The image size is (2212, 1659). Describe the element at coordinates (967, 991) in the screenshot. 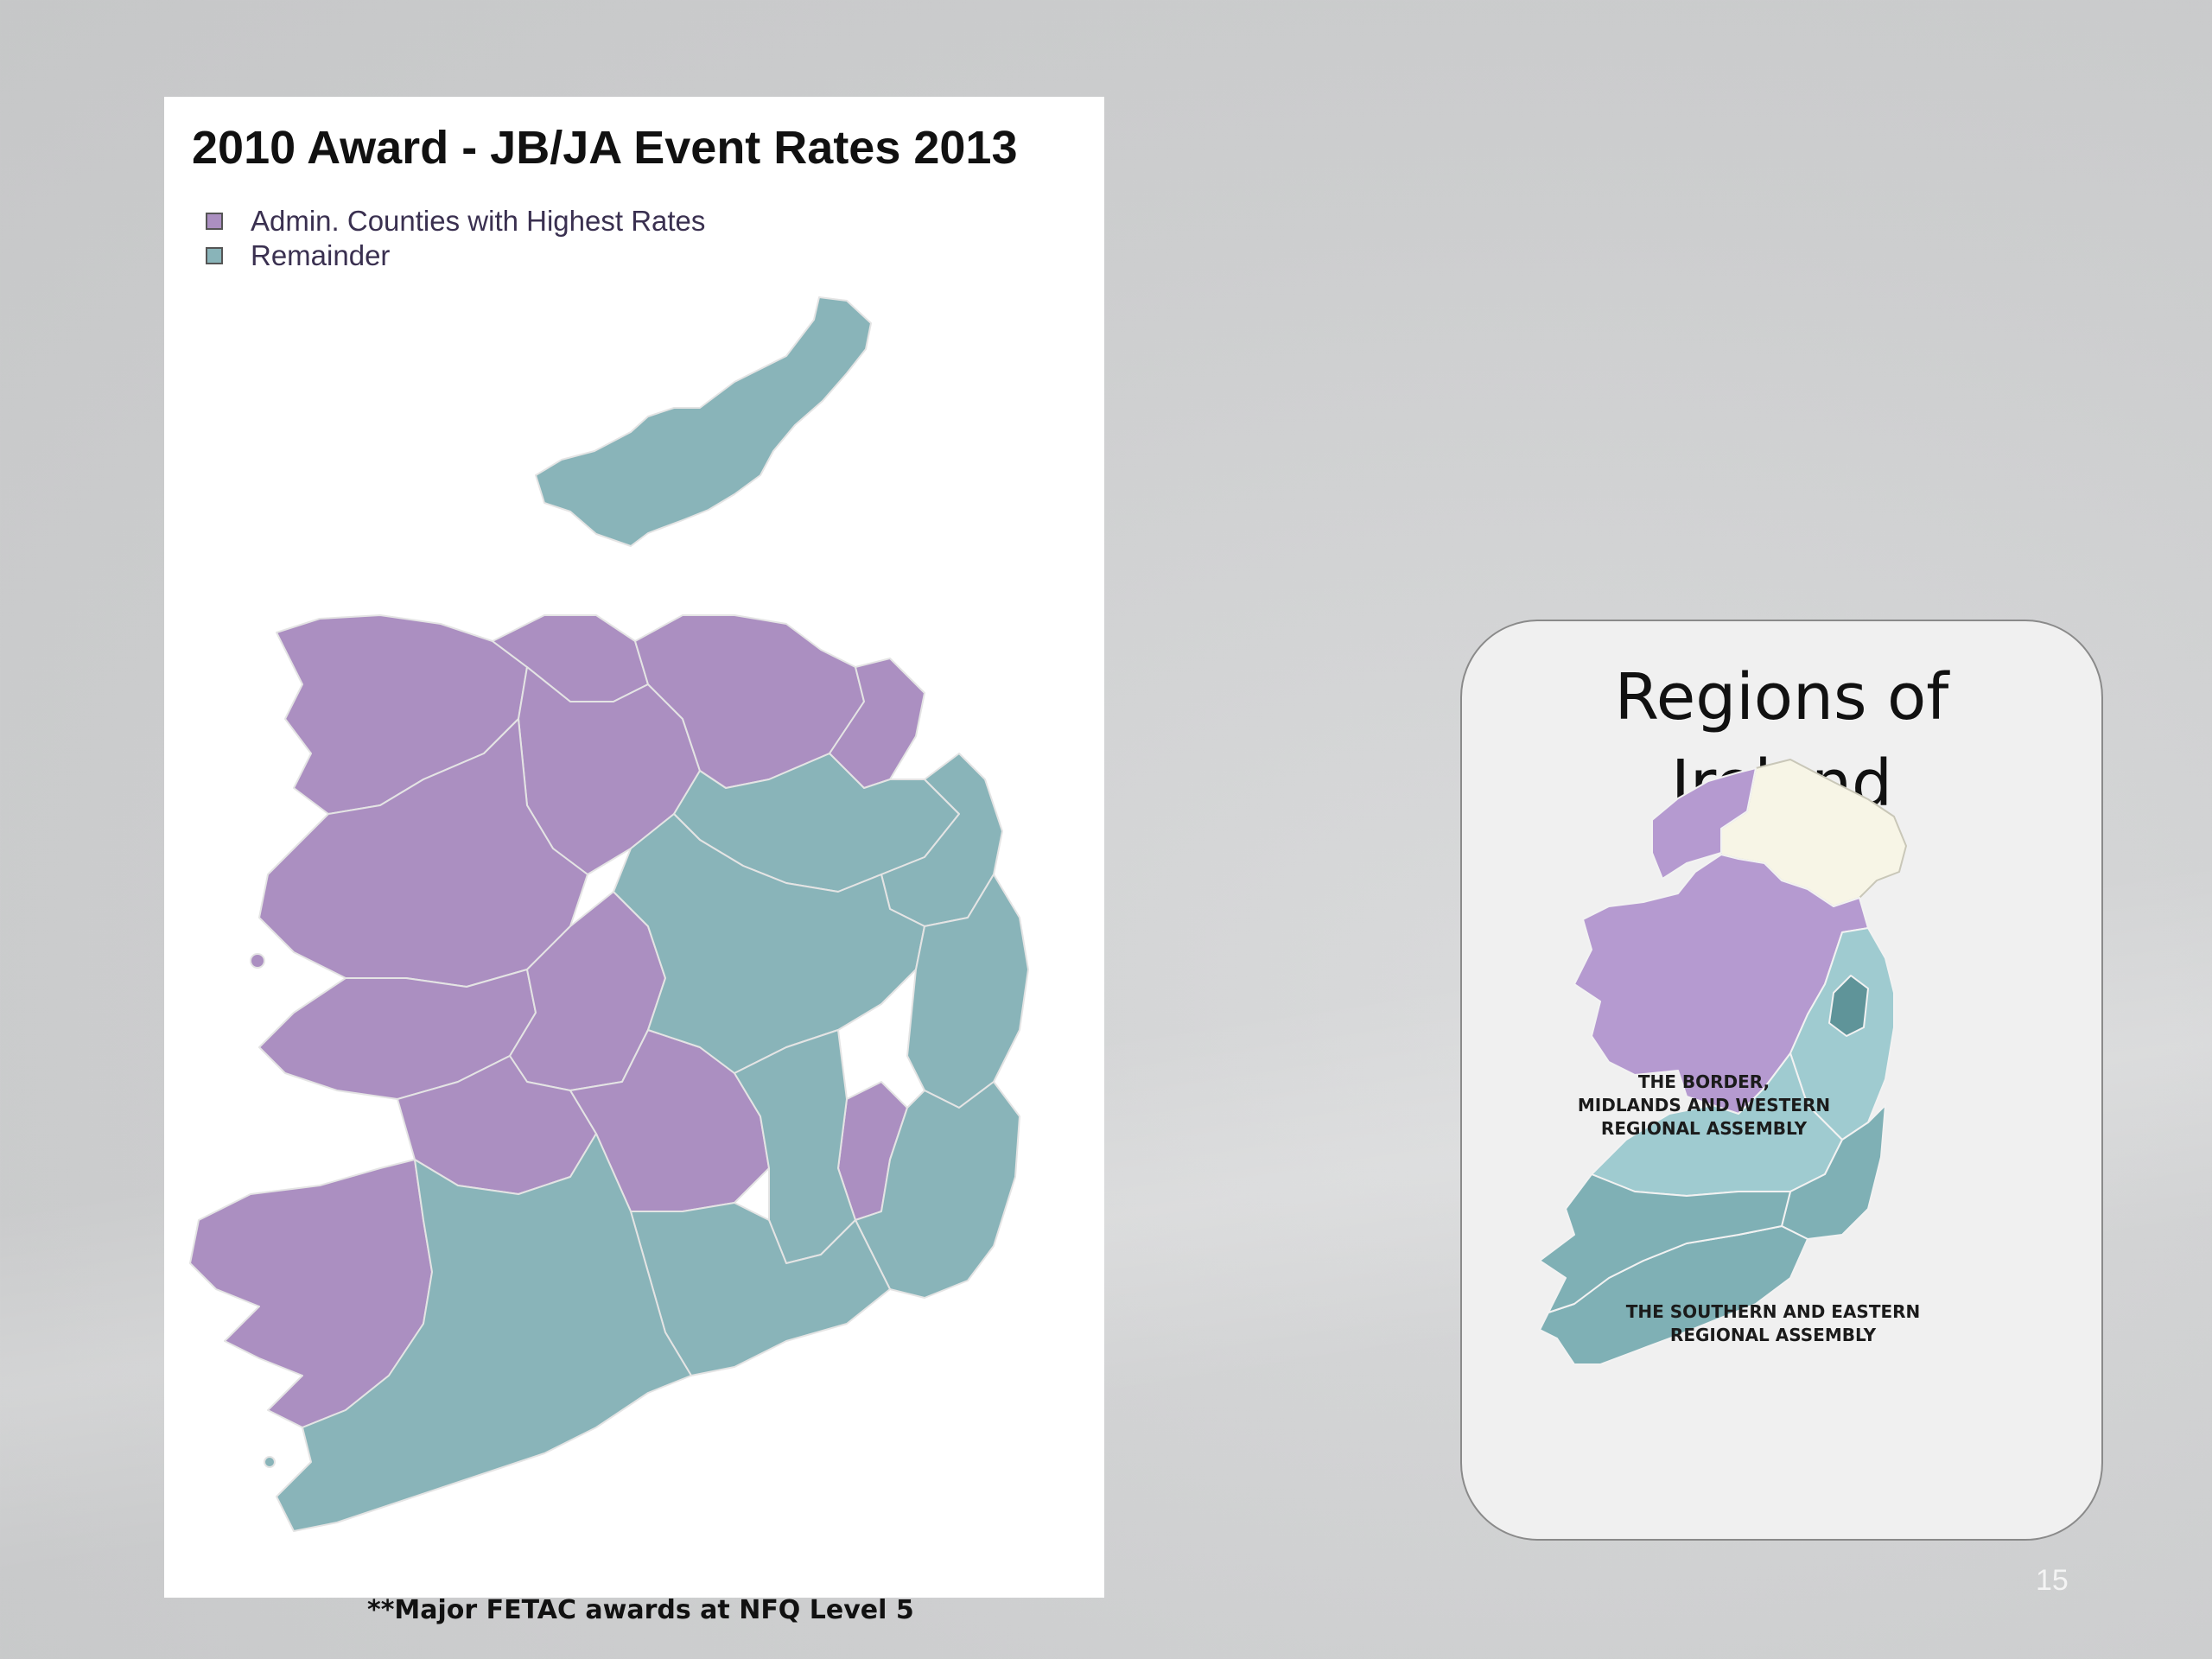

I see `county-wicklow` at that location.